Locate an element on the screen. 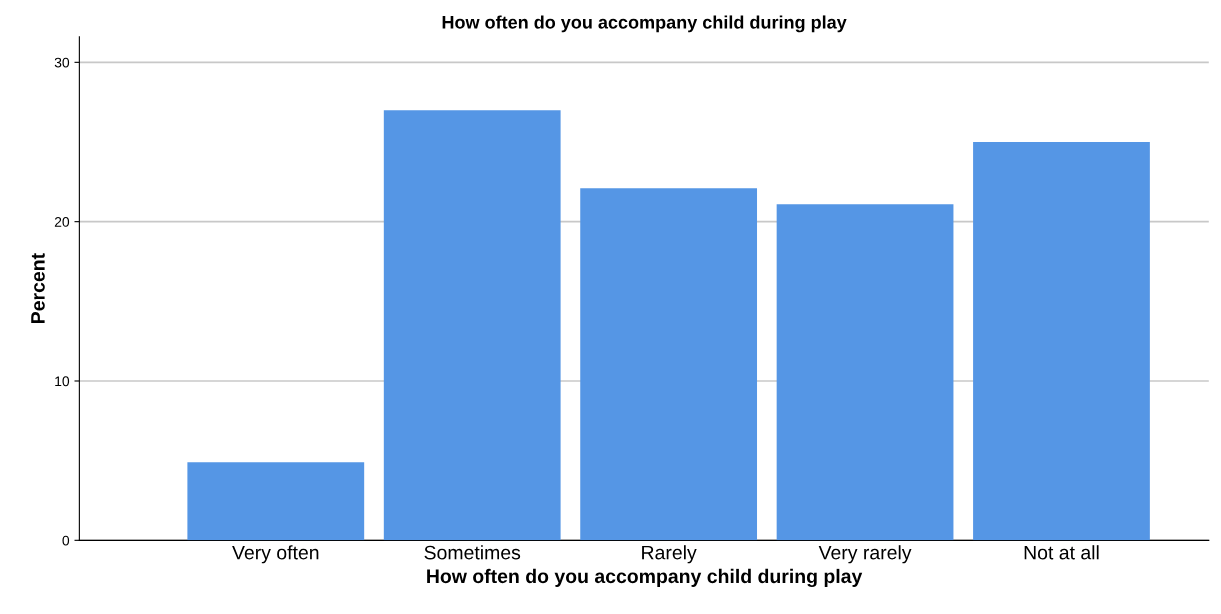 The height and width of the screenshot is (614, 1221). x-tick-label: Rarely is located at coordinates (669, 554).